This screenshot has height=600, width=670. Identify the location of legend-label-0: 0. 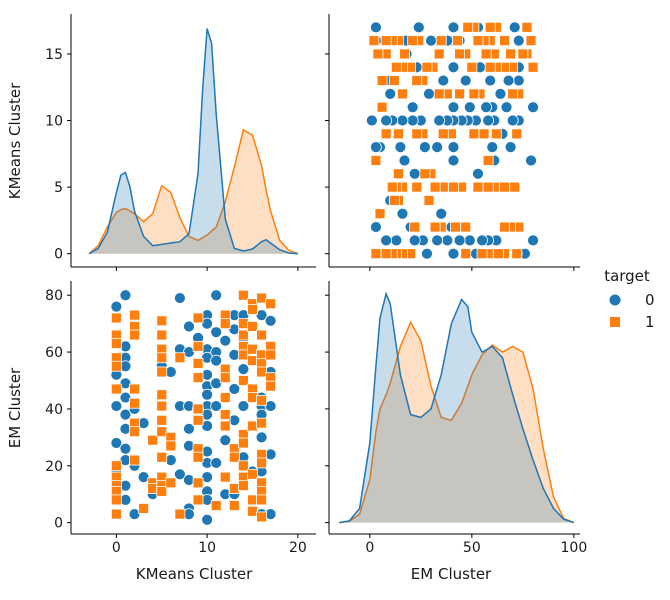
(650, 300).